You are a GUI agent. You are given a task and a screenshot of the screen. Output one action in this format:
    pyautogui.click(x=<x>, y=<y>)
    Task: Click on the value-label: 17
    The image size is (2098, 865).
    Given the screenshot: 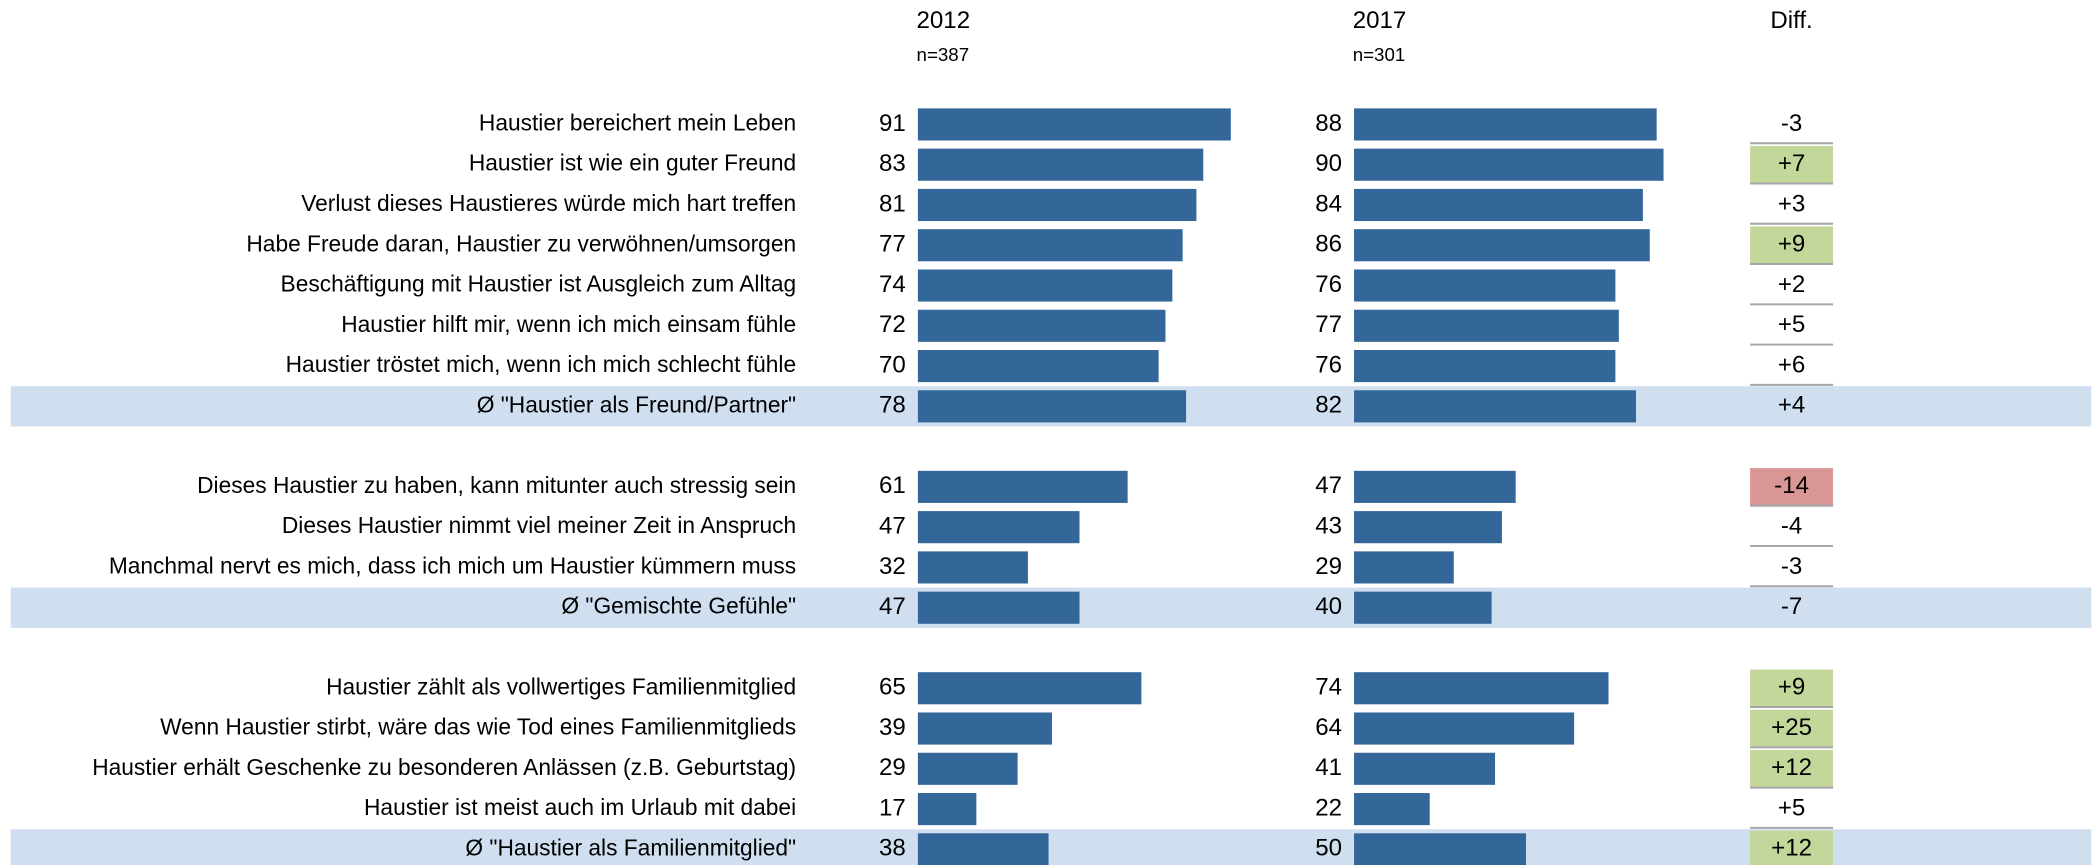 What is the action you would take?
    pyautogui.click(x=892, y=807)
    